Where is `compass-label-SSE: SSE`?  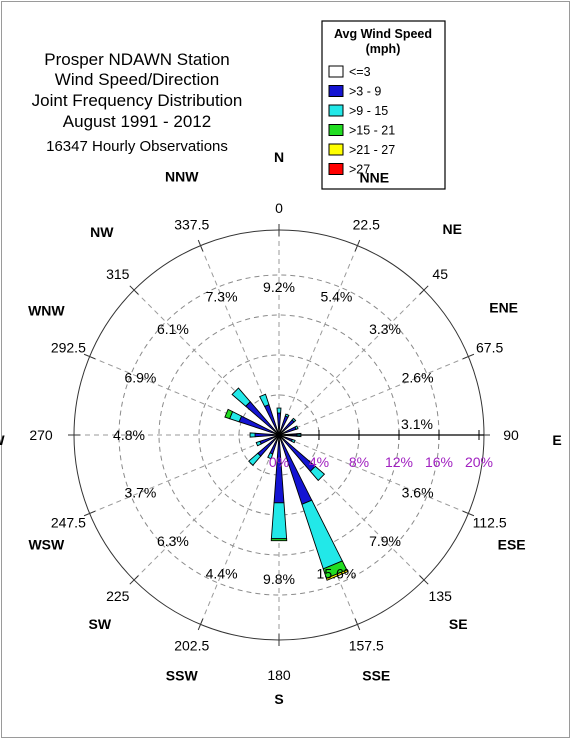
compass-label-SSE: SSE is located at coordinates (376, 676).